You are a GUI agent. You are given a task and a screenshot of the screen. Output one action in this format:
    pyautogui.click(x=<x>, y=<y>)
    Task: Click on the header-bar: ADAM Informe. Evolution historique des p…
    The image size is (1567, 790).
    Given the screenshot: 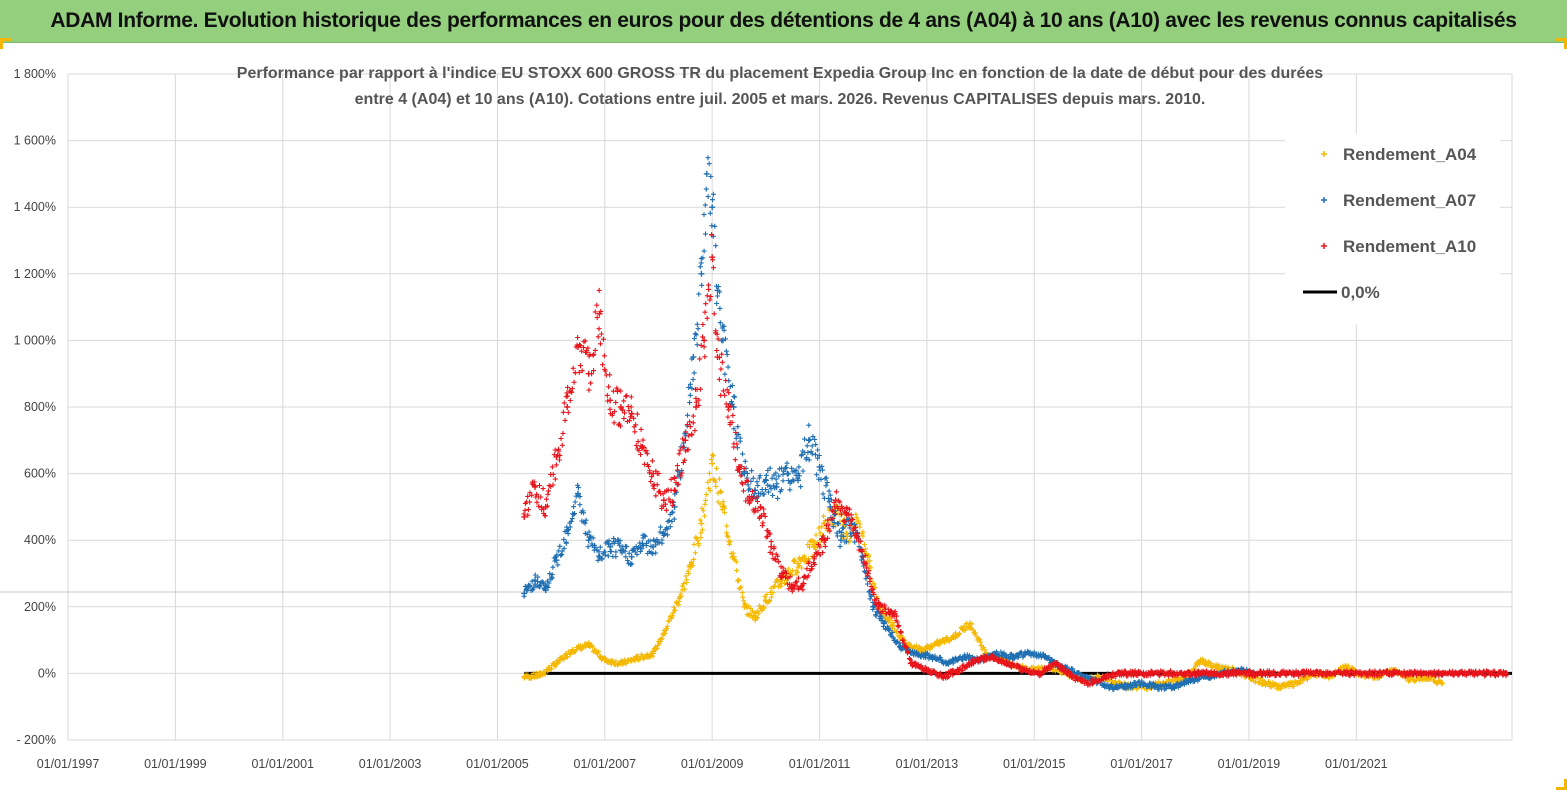 What is the action you would take?
    pyautogui.click(x=783, y=21)
    